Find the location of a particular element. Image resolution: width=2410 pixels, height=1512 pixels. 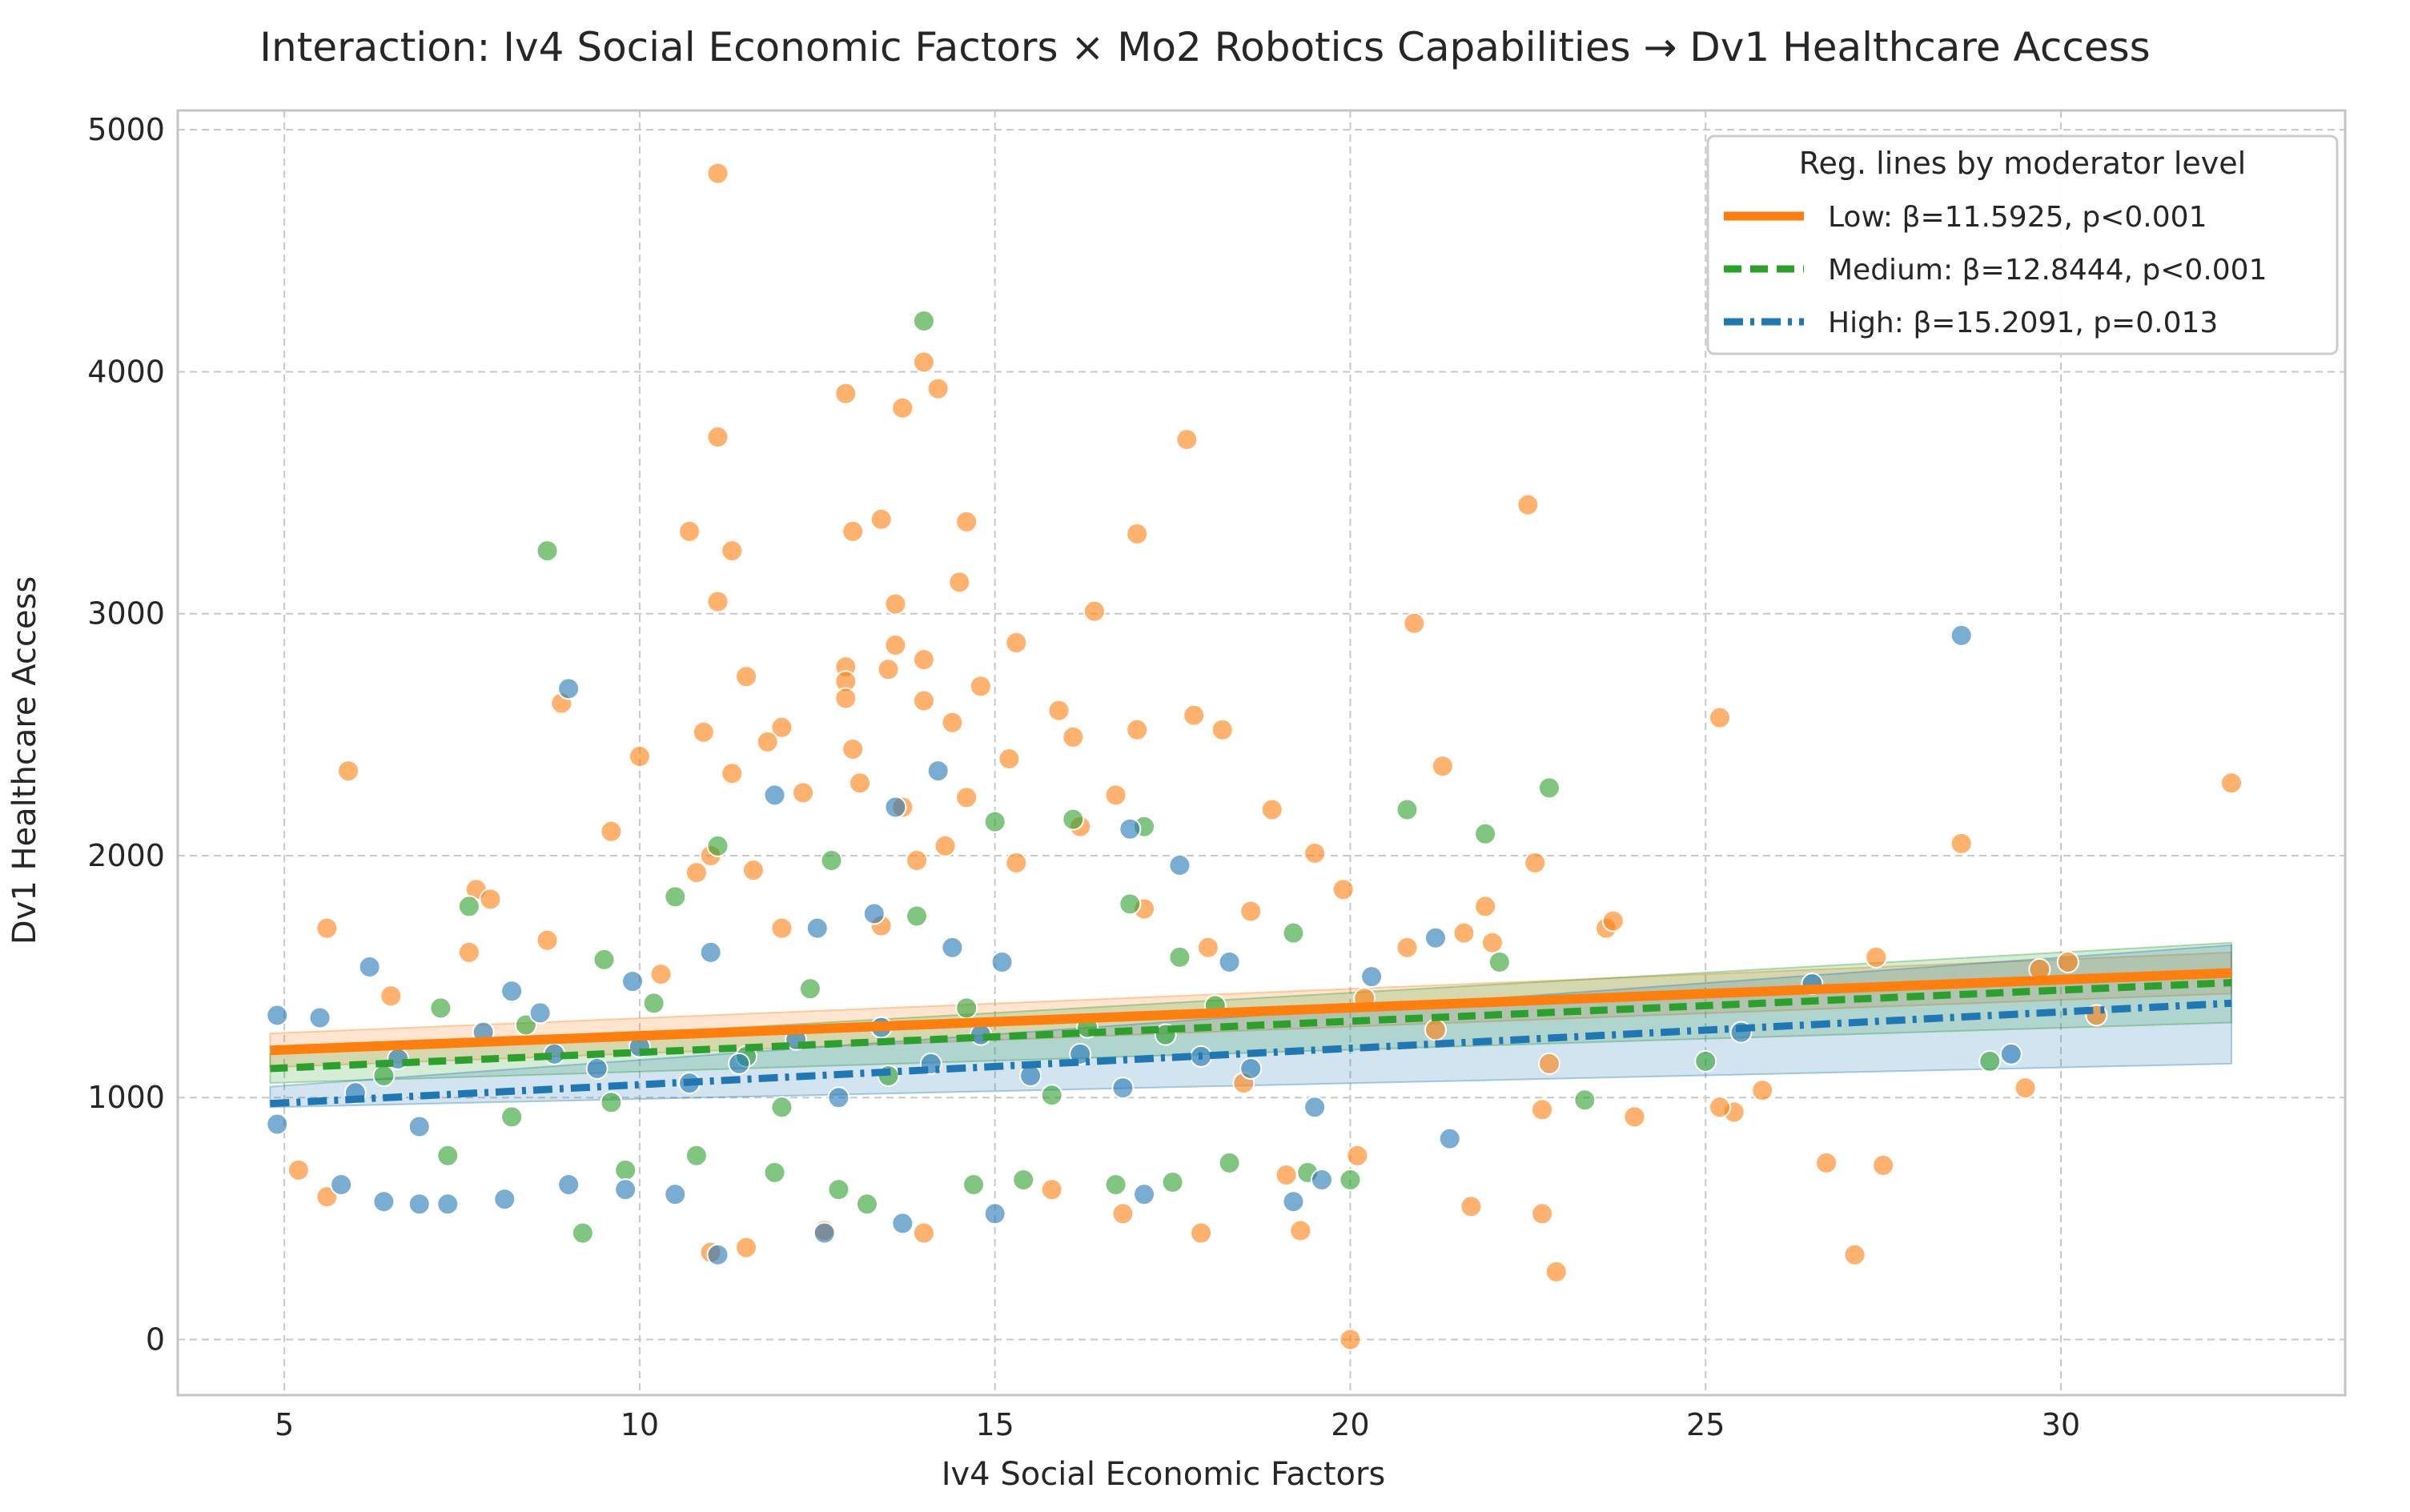

x-tick-label: 25 is located at coordinates (1706, 1424).